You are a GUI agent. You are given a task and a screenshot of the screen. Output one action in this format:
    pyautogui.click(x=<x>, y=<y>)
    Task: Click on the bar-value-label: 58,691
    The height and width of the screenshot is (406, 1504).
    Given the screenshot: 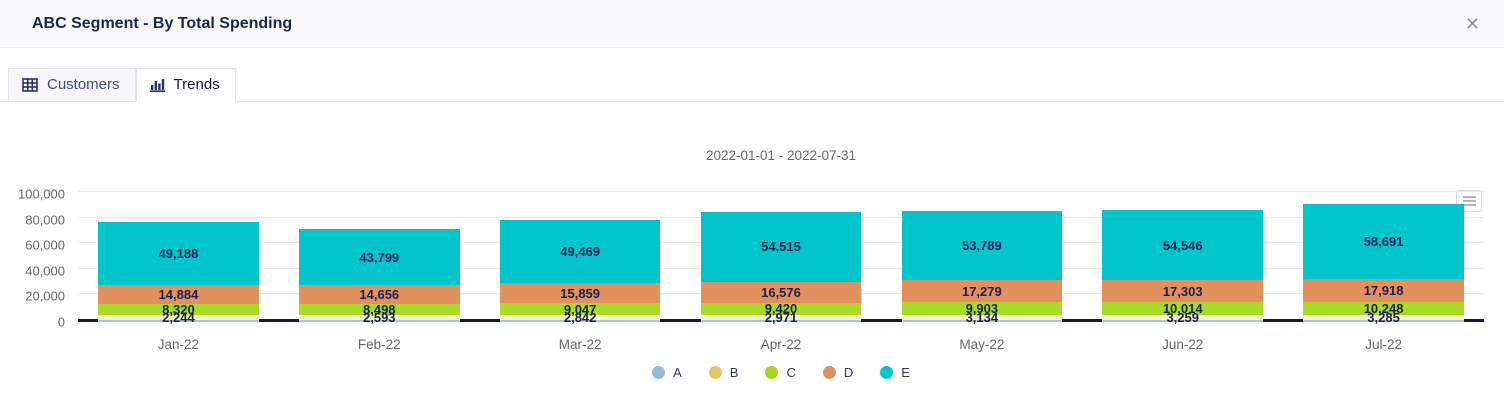 What is the action you would take?
    pyautogui.click(x=1383, y=241)
    